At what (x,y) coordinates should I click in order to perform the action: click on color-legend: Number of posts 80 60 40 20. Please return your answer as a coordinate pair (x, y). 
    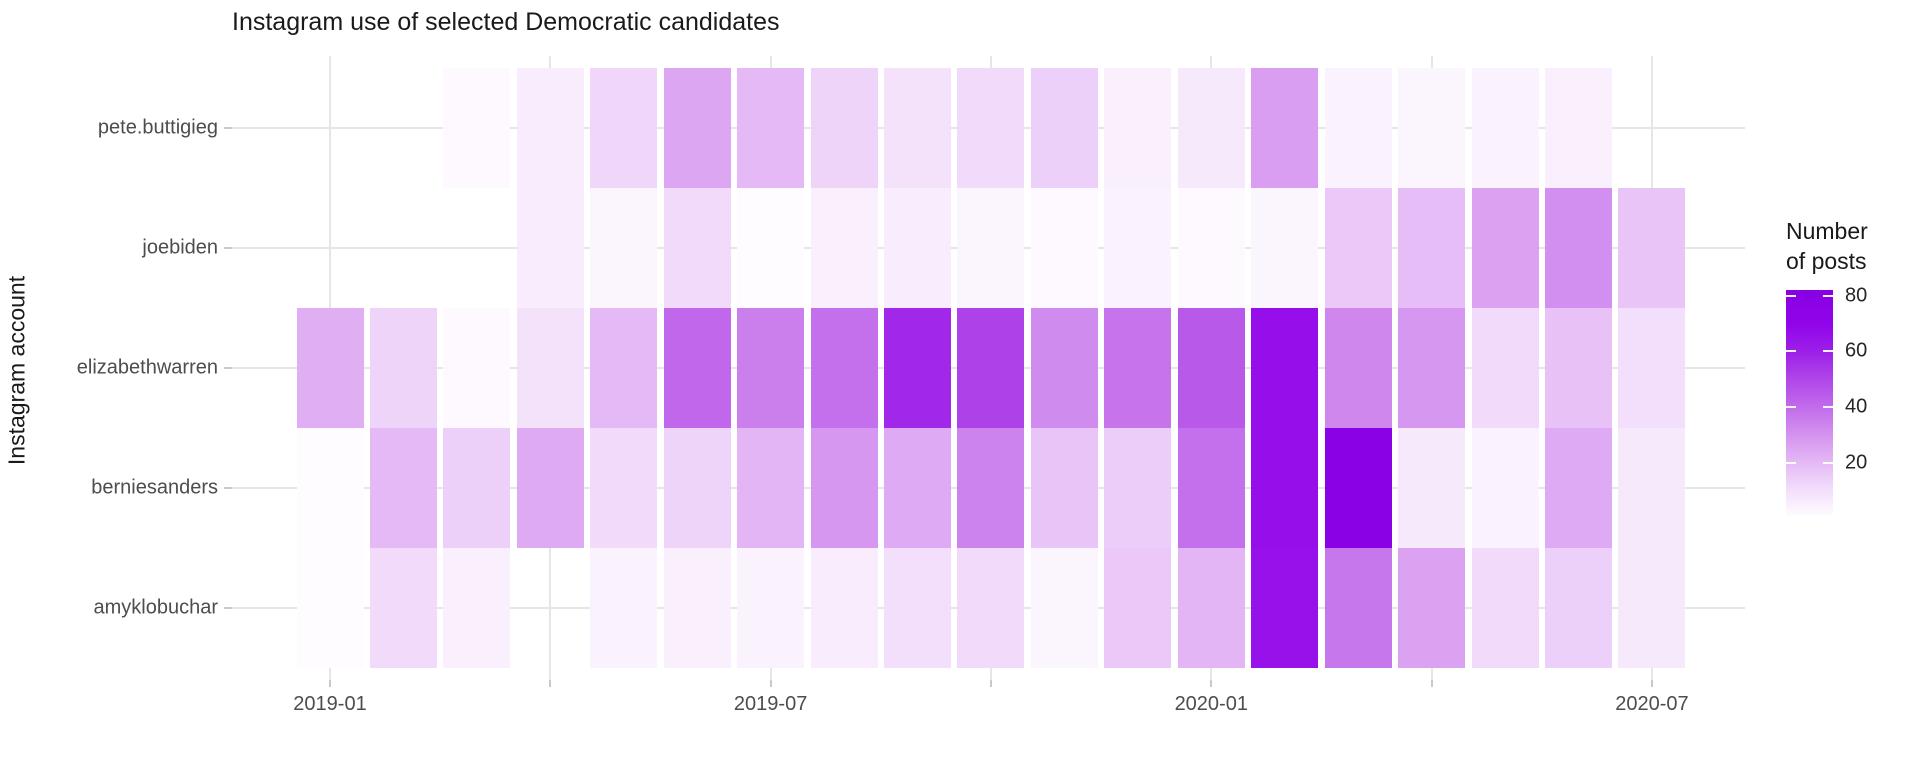
    Looking at the image, I should click on (1827, 366).